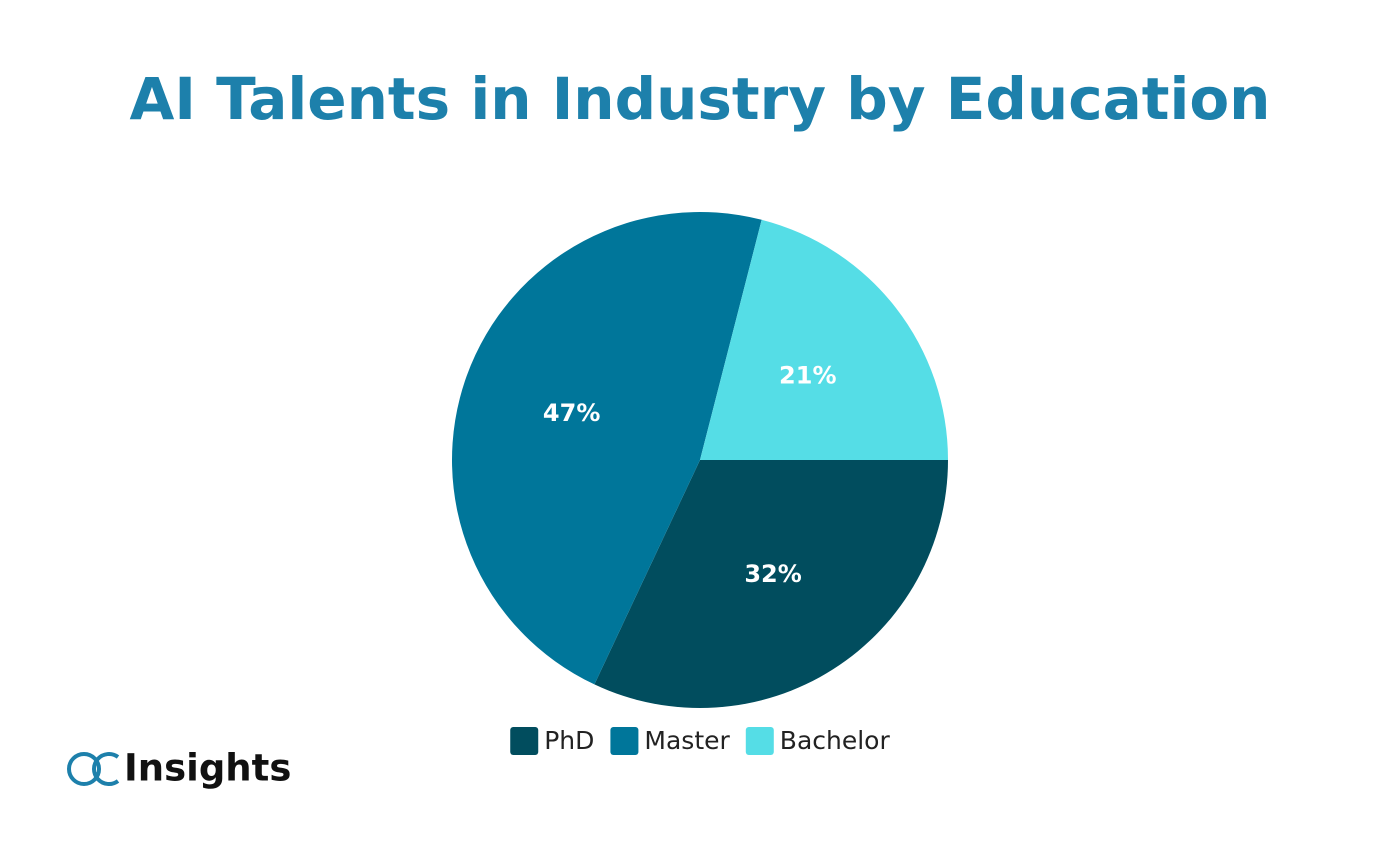 Image resolution: width=1400 pixels, height=860 pixels. Describe the element at coordinates (569, 740) in the screenshot. I see `legend-label: PhD` at that location.